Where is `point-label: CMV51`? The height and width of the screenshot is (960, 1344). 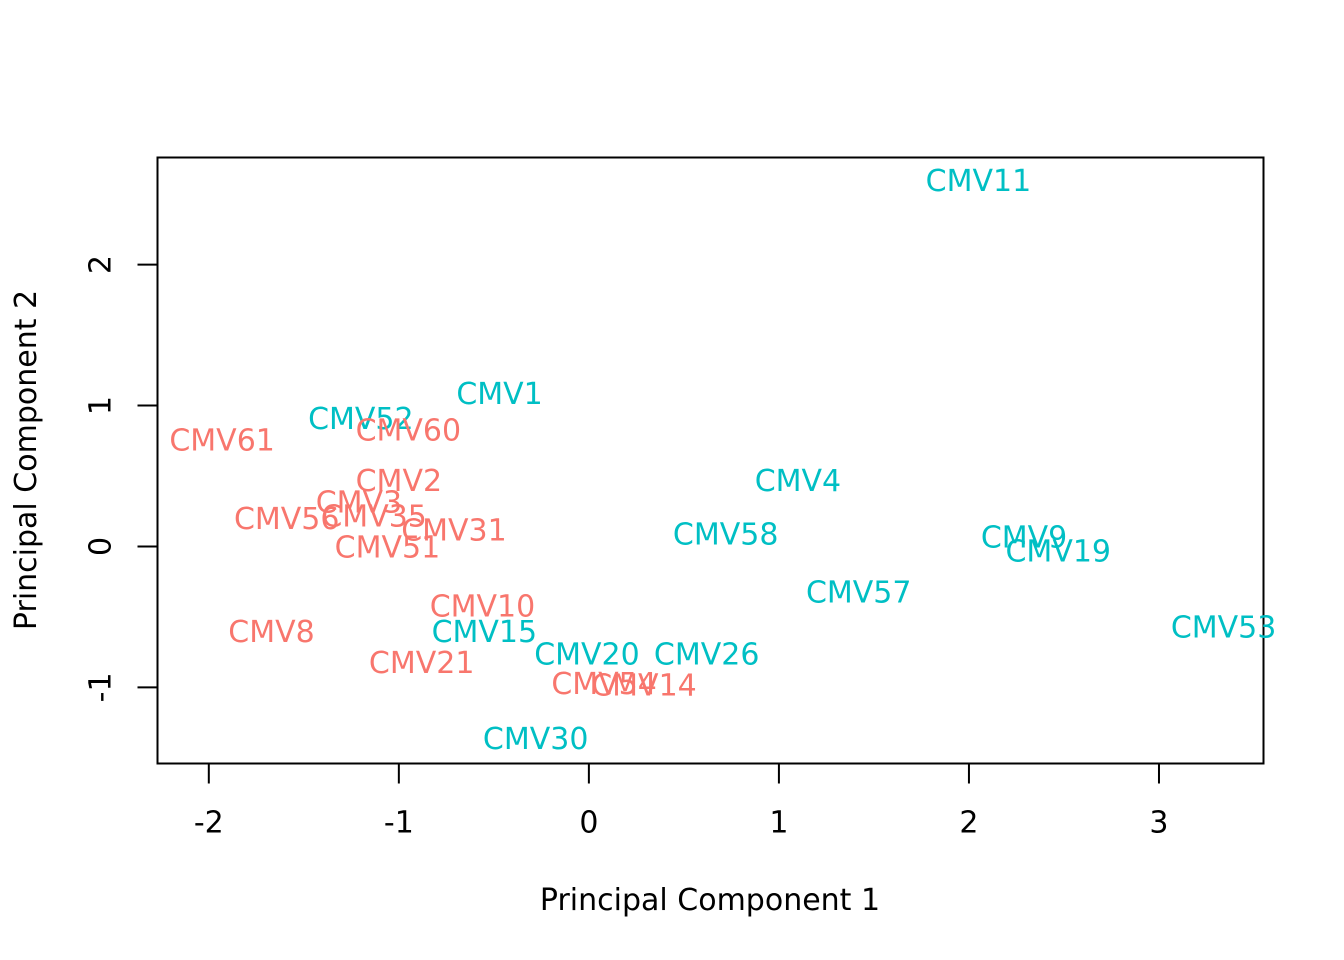 point-label: CMV51 is located at coordinates (388, 547).